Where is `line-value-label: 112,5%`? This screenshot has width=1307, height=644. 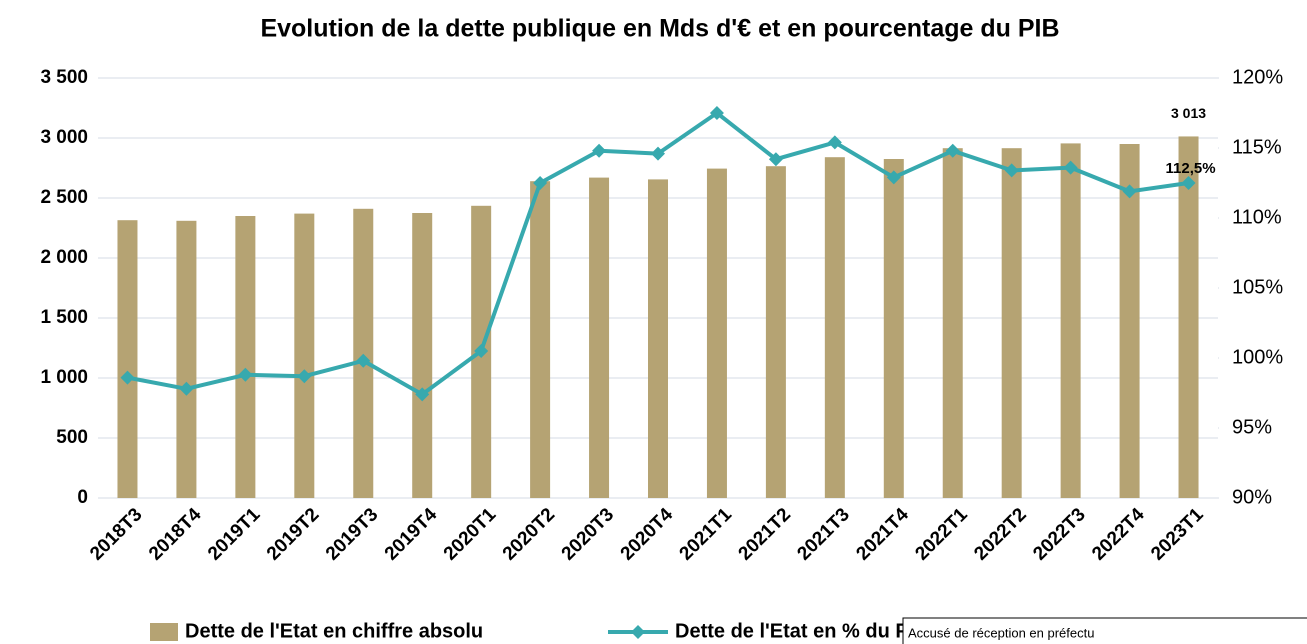
line-value-label: 112,5% is located at coordinates (1191, 168).